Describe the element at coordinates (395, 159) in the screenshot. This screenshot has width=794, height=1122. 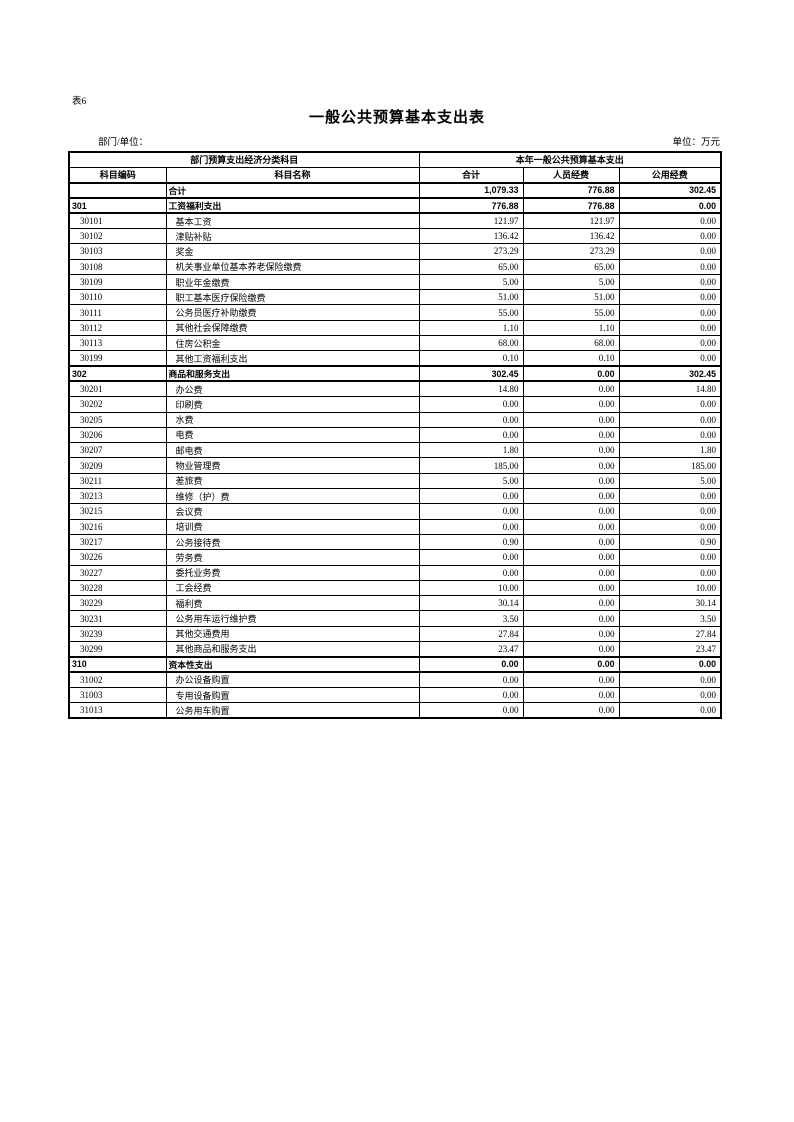
I see `header-group-row: 部门预算支出经济分类科目 本年一般公共预算基本支出` at that location.